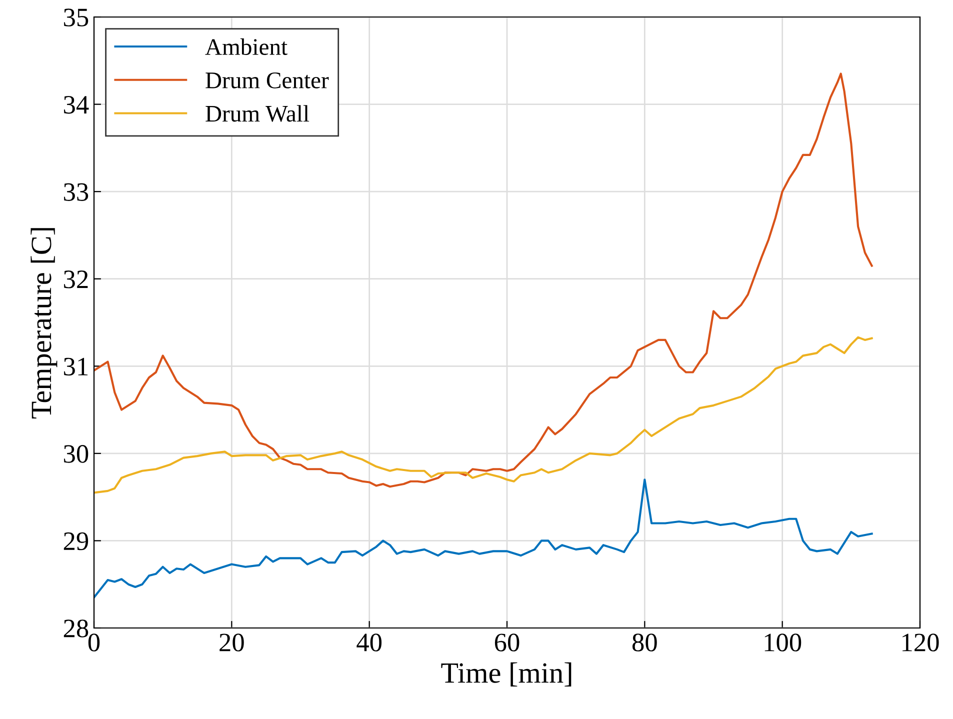  Describe the element at coordinates (76, 541) in the screenshot. I see `y-tick-label: 29` at that location.